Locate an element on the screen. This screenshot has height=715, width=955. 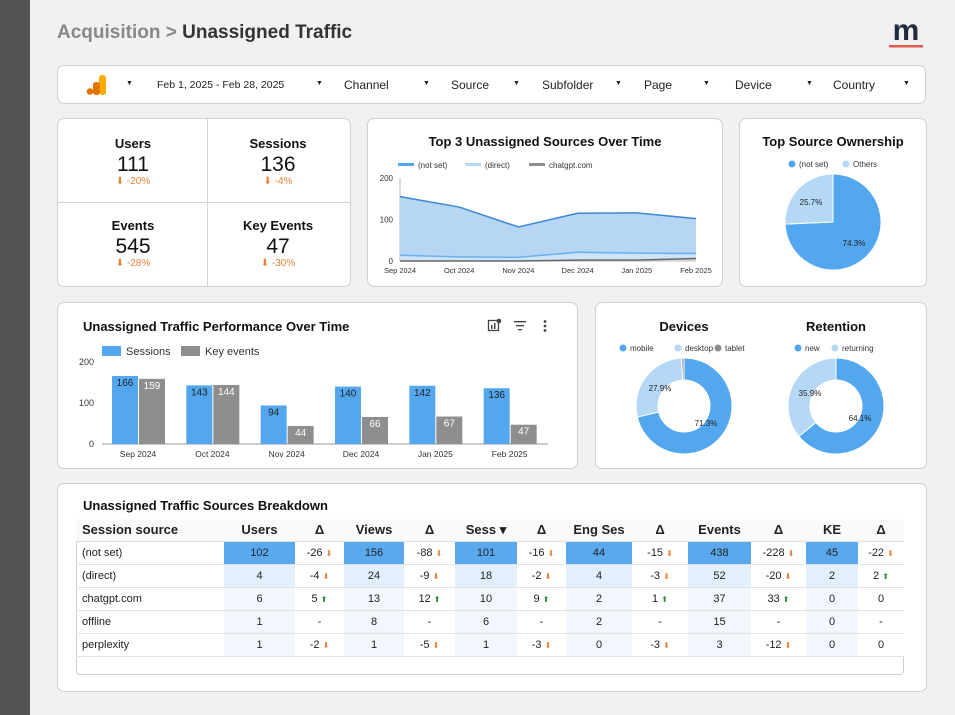
y-tick-label: 100 is located at coordinates (387, 220).